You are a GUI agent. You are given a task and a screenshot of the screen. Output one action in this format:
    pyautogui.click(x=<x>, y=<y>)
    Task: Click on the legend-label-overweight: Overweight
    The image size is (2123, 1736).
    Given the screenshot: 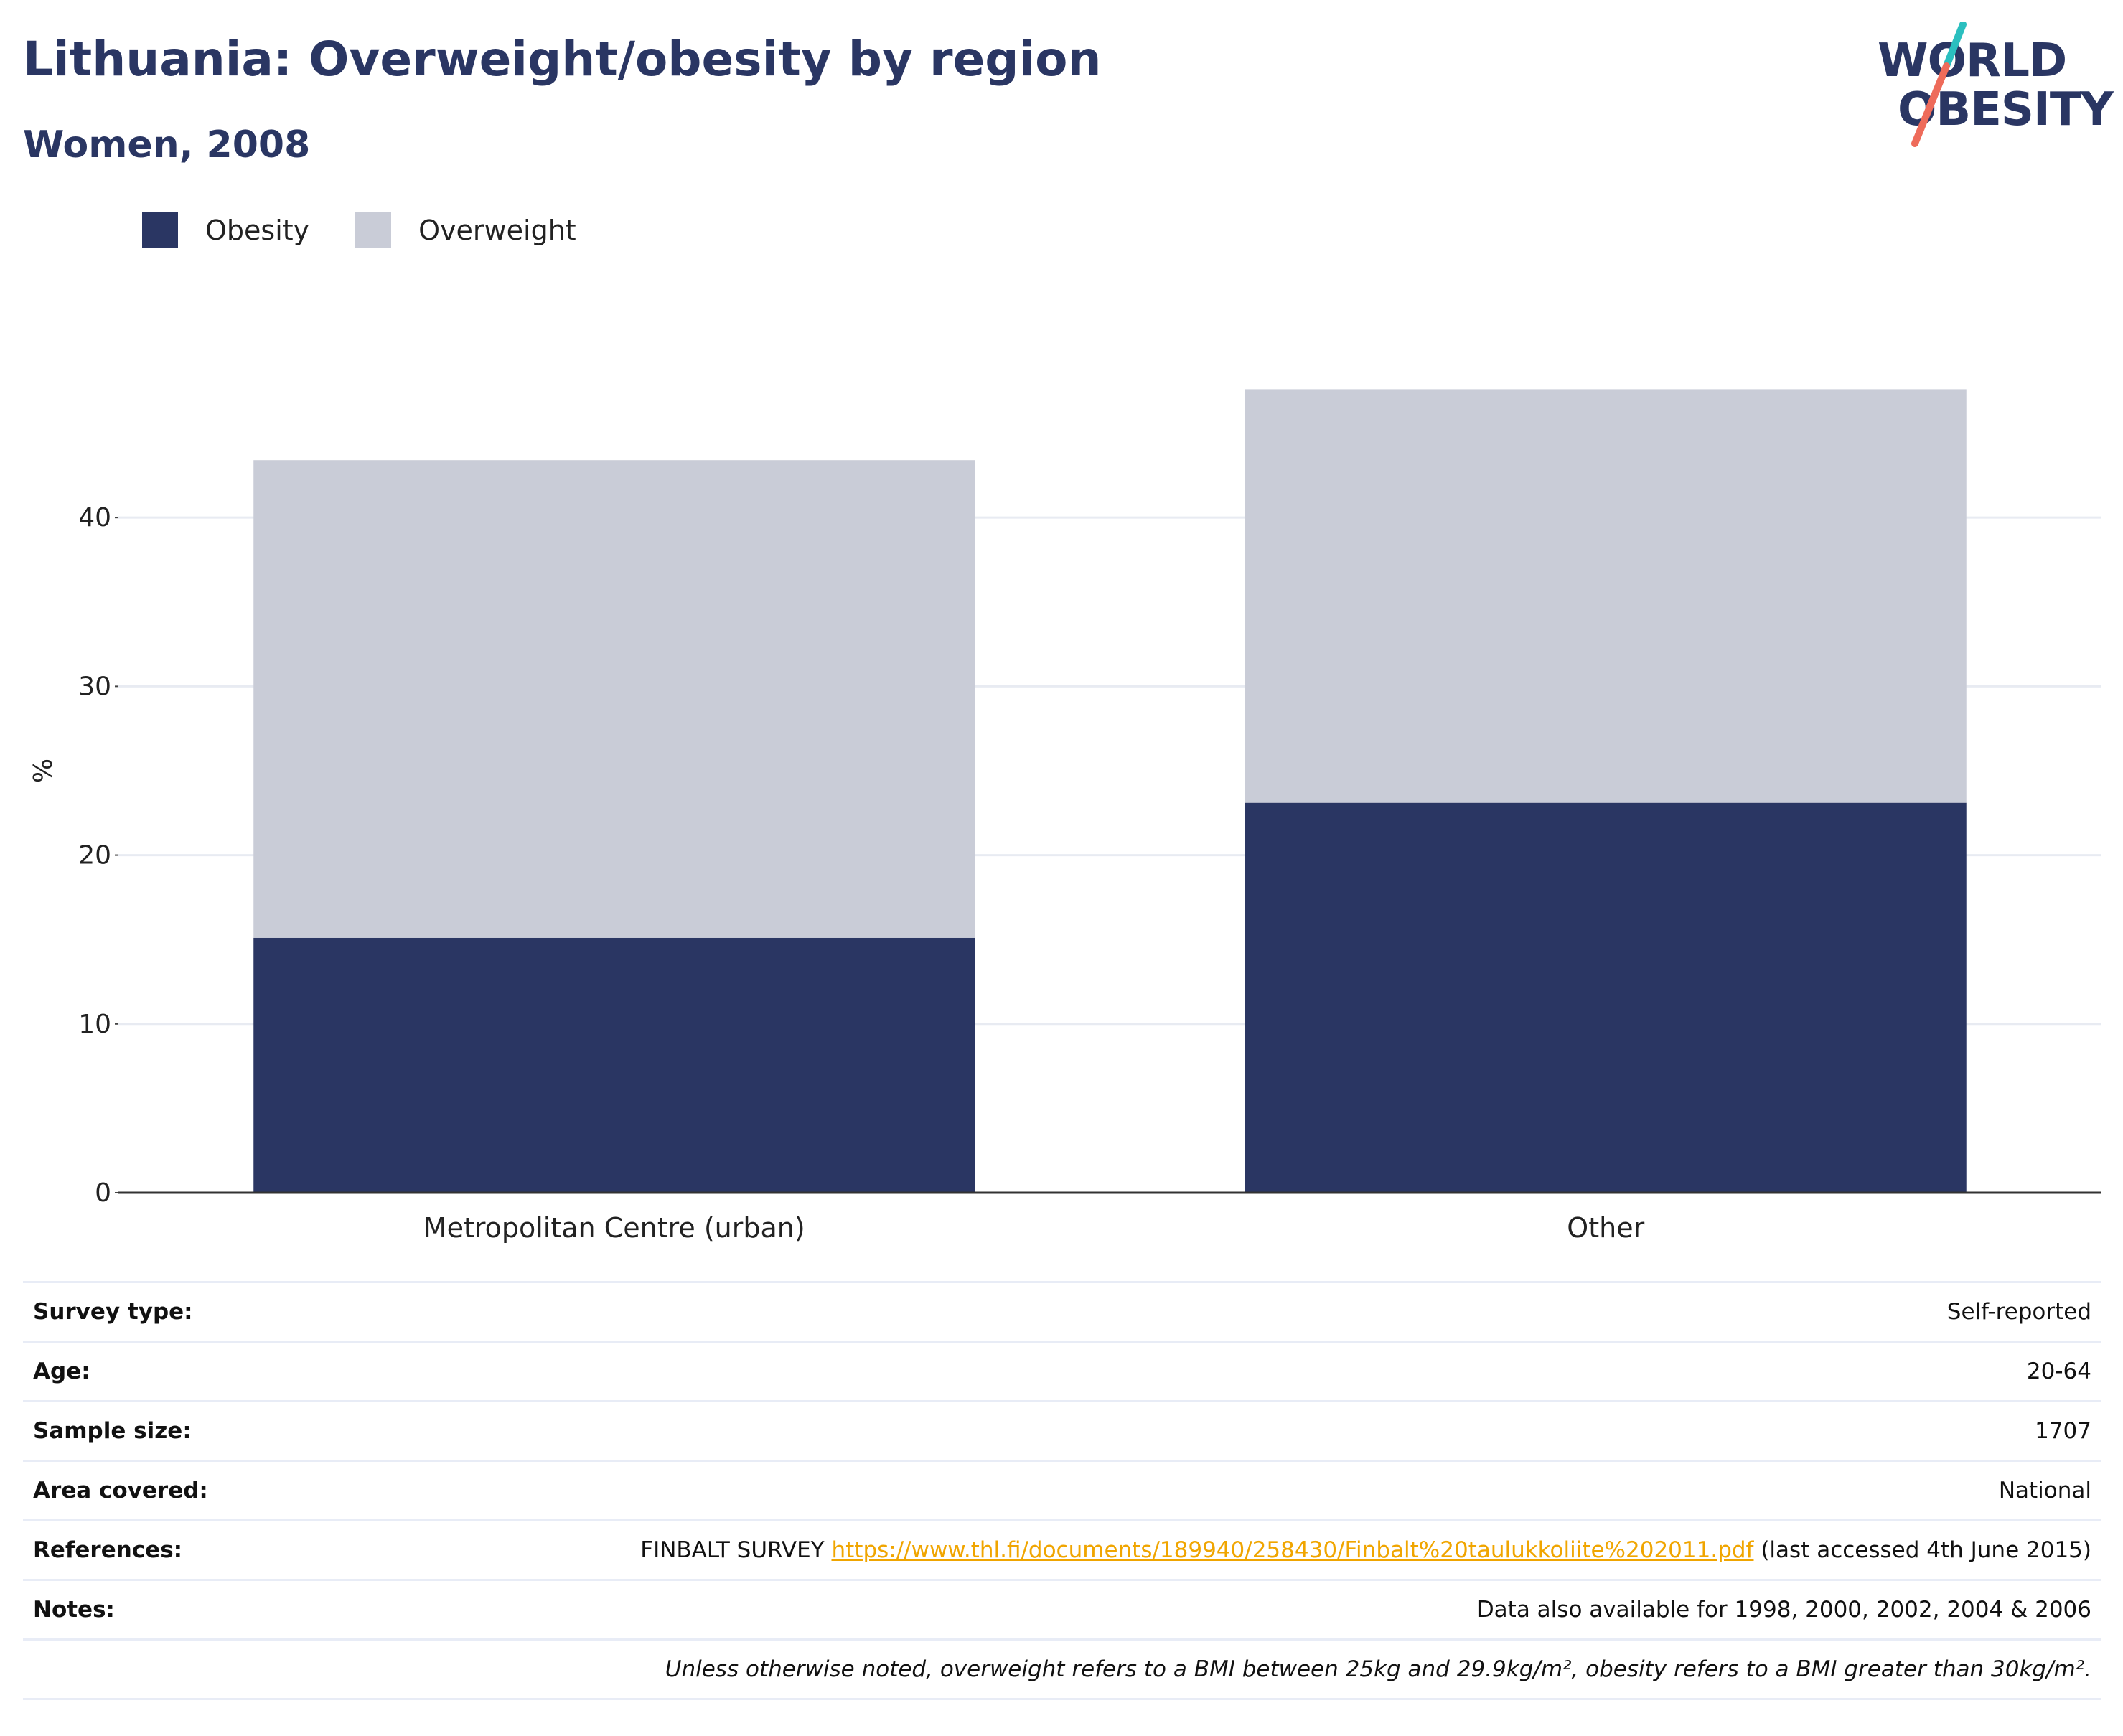 What is the action you would take?
    pyautogui.click(x=497, y=230)
    